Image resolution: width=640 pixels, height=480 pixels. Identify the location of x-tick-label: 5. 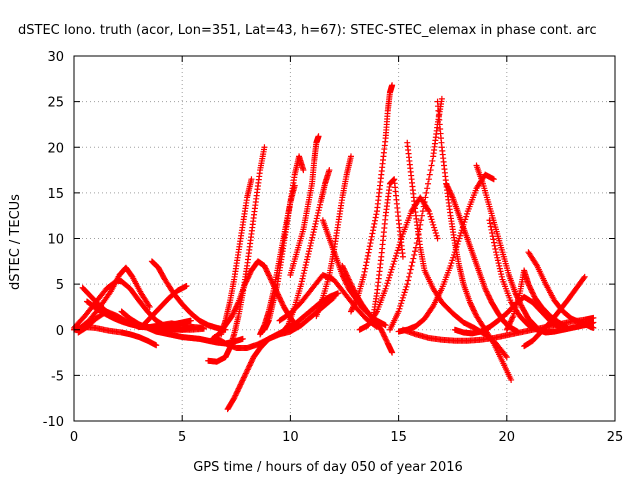
(182, 437).